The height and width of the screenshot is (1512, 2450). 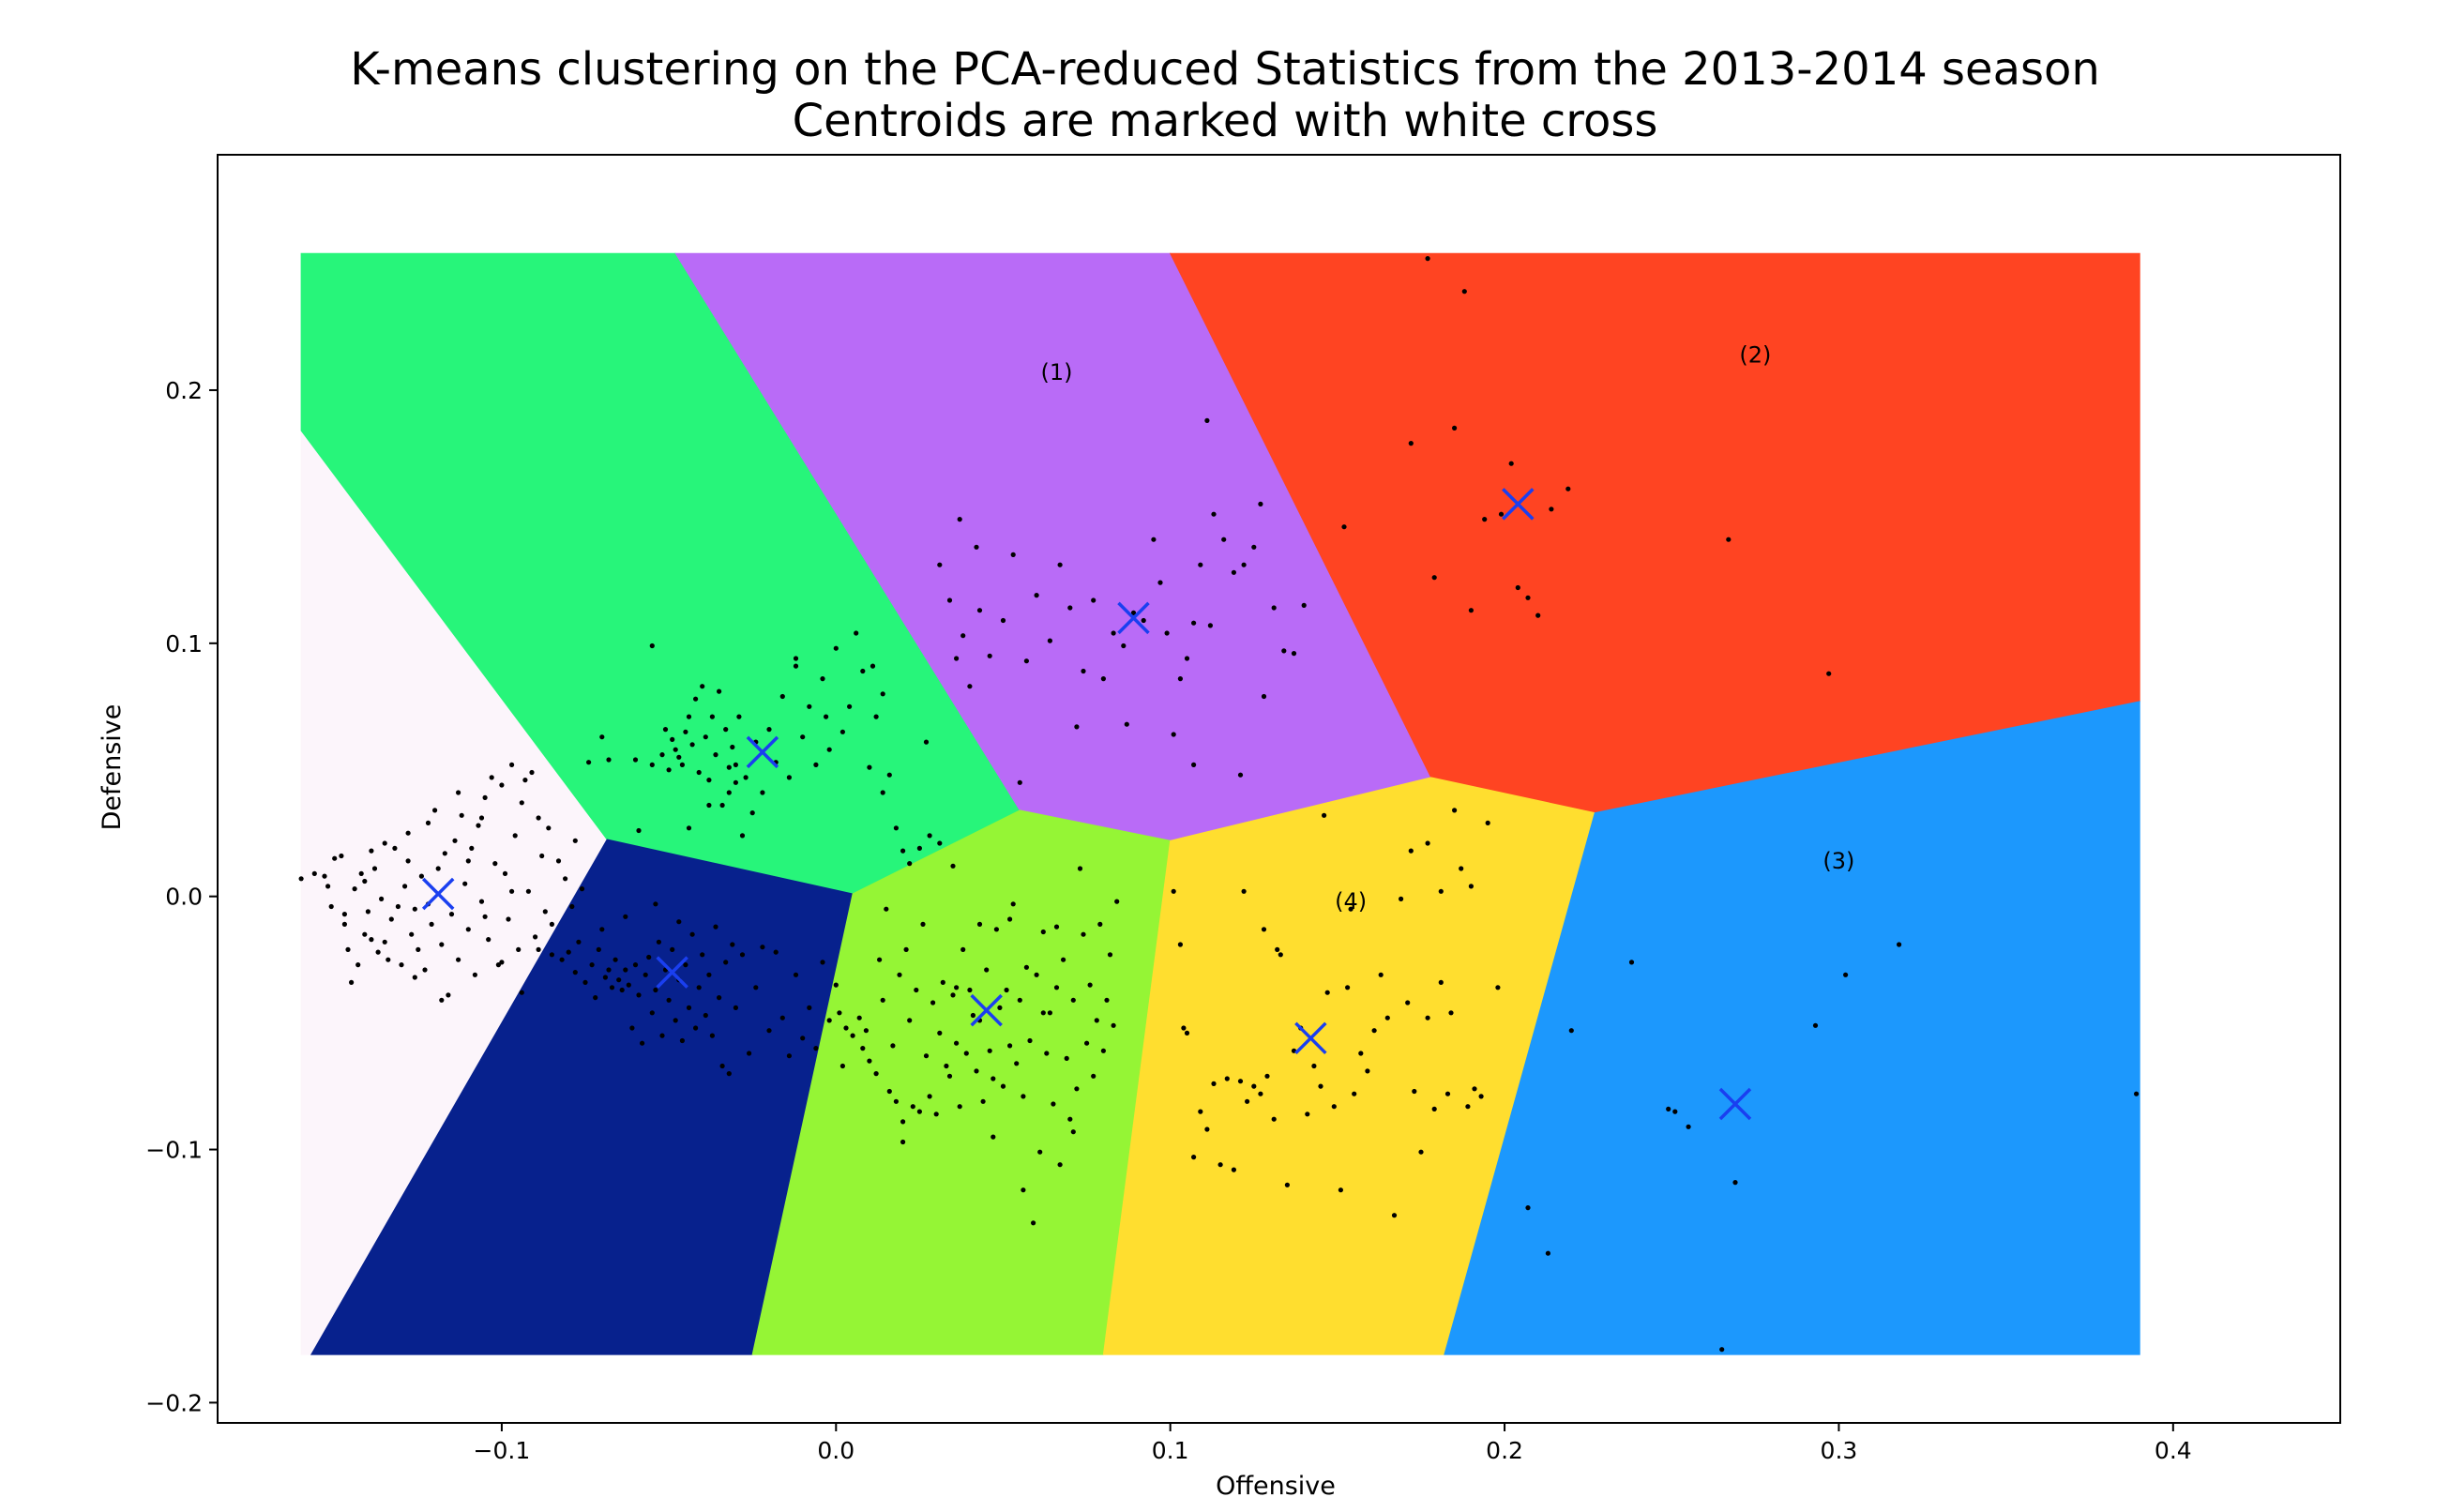 What do you see at coordinates (1448, 628) in the screenshot?
I see `cluster-annotations: (1) (2) (3) (4)` at bounding box center [1448, 628].